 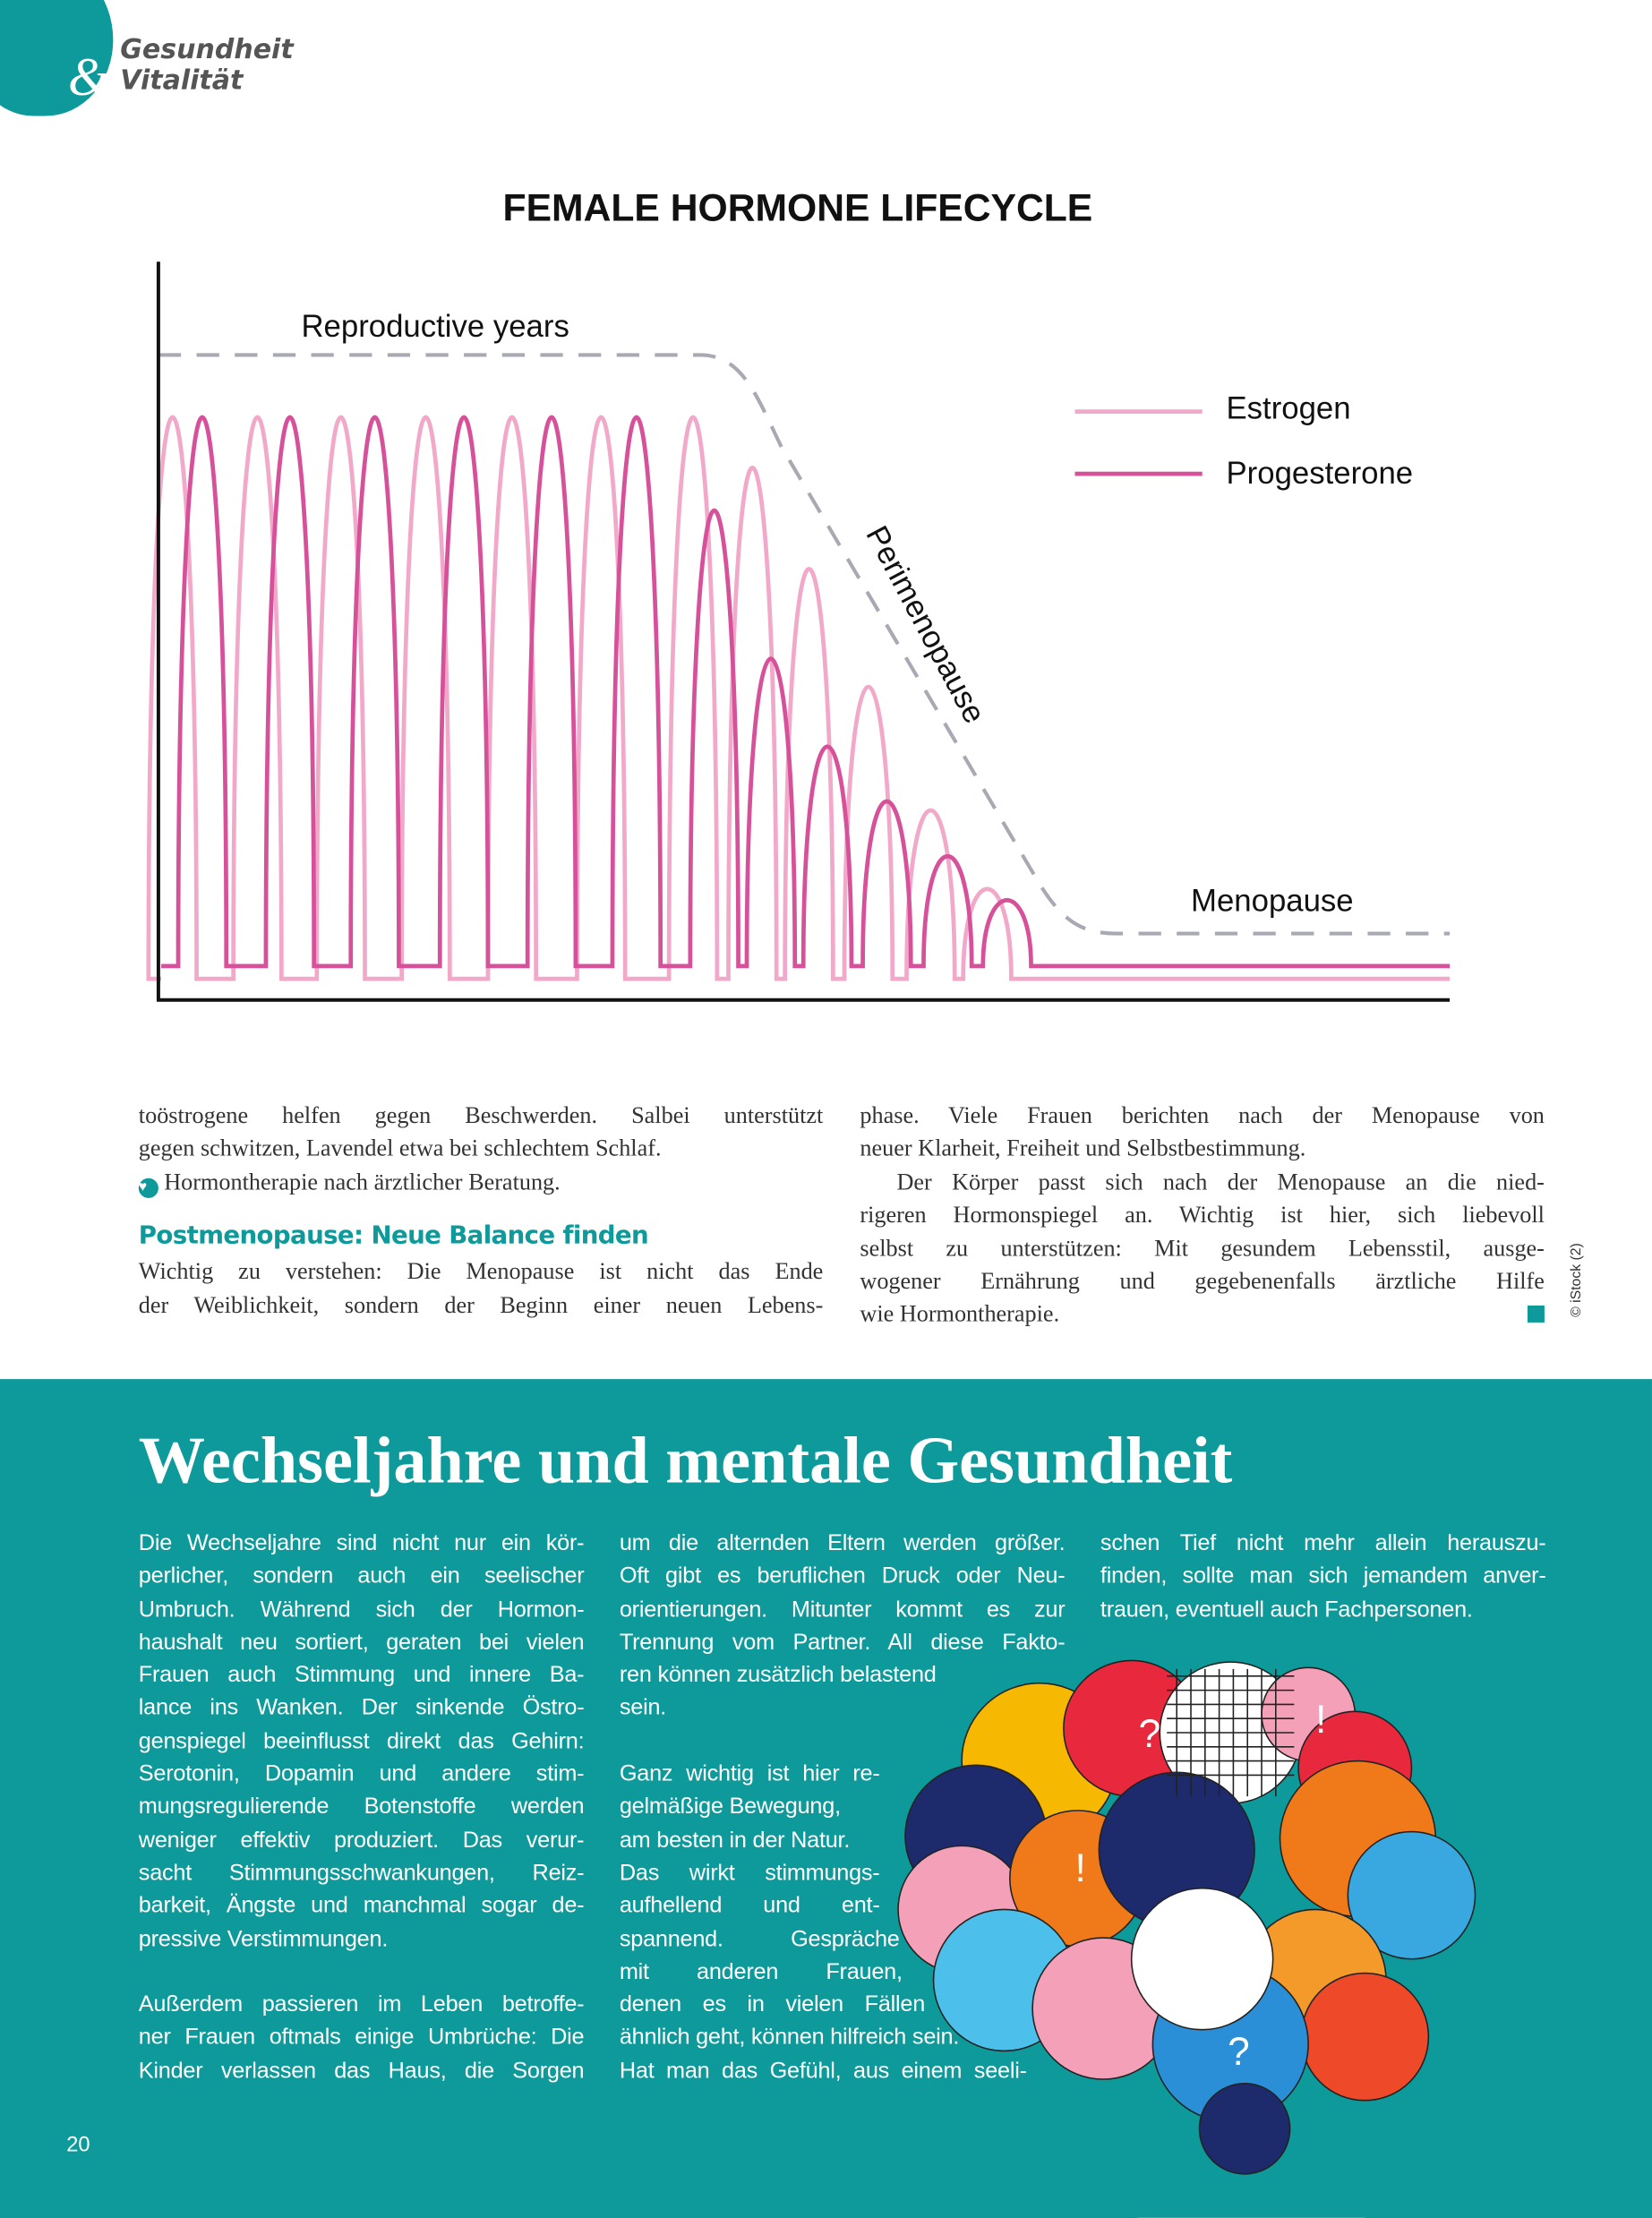 What do you see at coordinates (361, 1709) in the screenshot?
I see `text-line-content: lance ins Wanken. Der sinkende Östro-` at bounding box center [361, 1709].